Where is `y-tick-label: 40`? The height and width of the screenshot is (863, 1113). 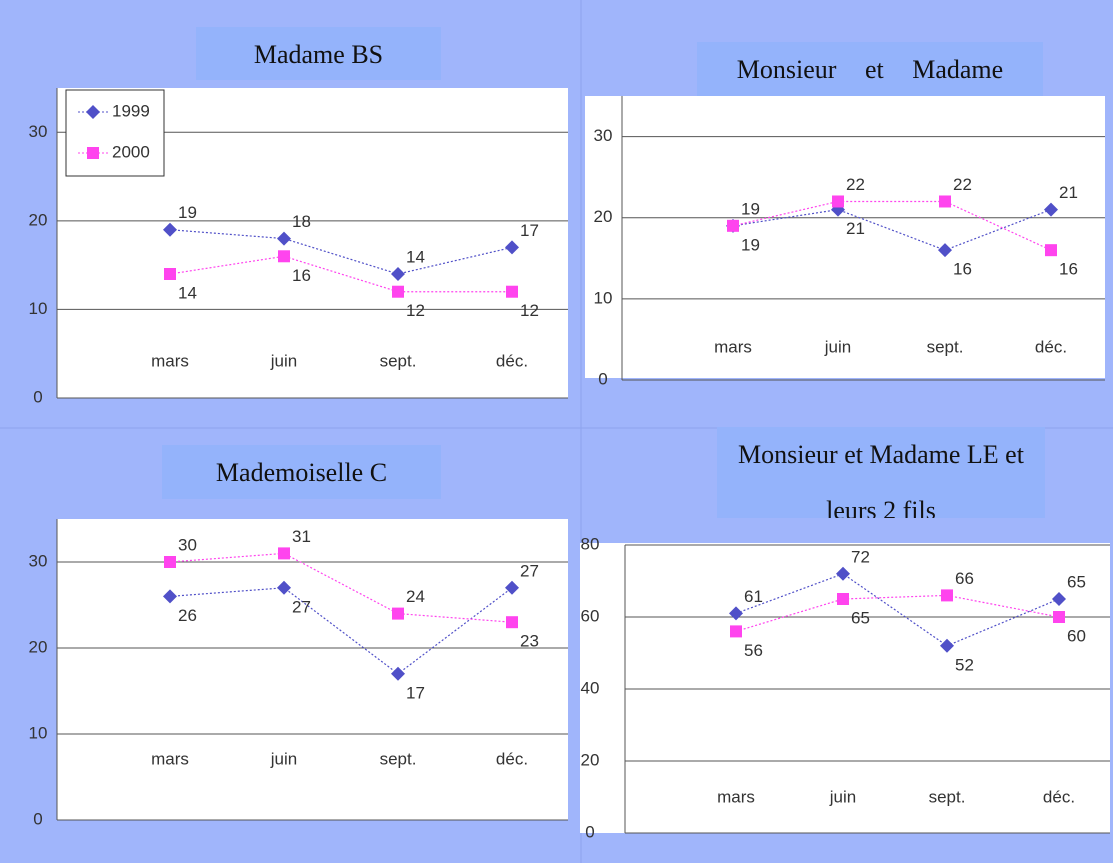 y-tick-label: 40 is located at coordinates (590, 687).